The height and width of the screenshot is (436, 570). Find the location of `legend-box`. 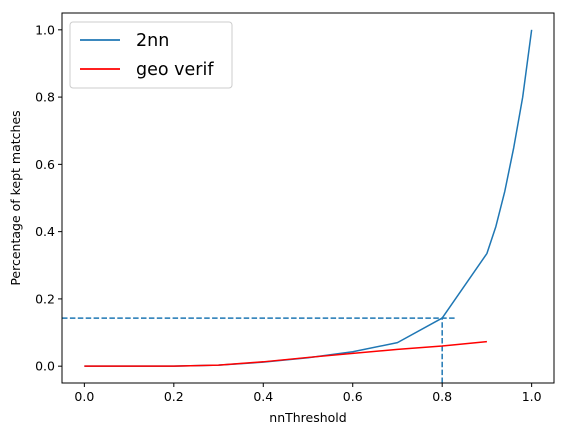

legend-box is located at coordinates (151, 55).